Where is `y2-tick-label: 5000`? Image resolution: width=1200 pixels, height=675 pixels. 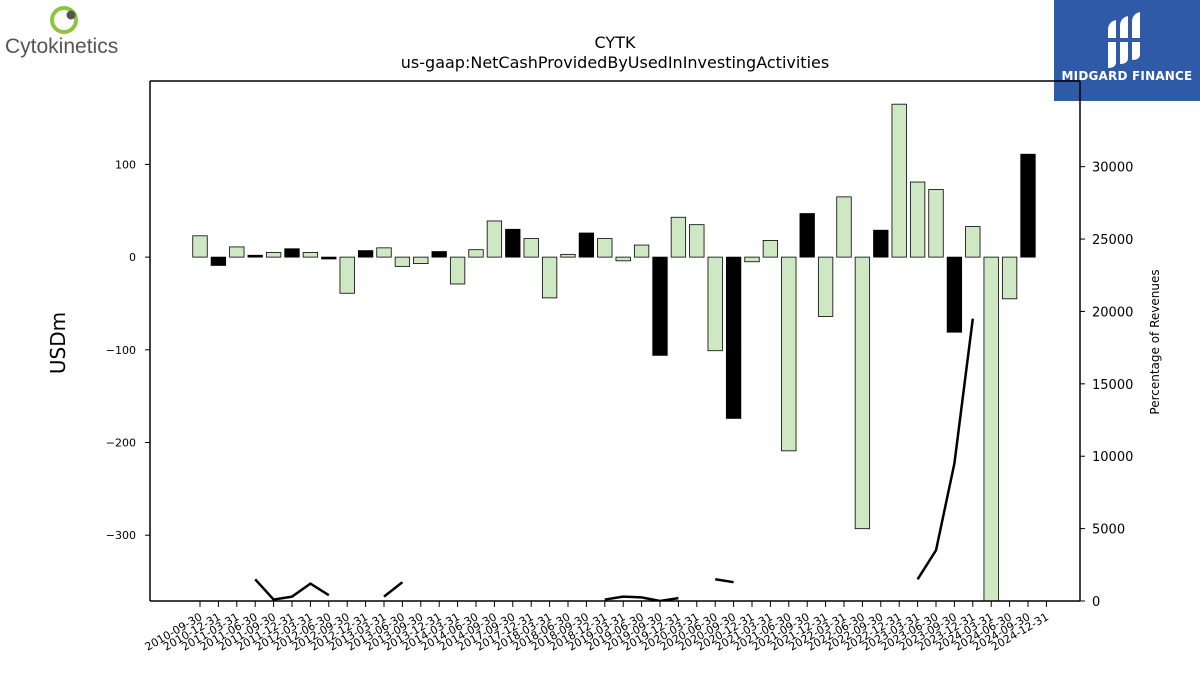
y2-tick-label: 5000 is located at coordinates (1108, 530).